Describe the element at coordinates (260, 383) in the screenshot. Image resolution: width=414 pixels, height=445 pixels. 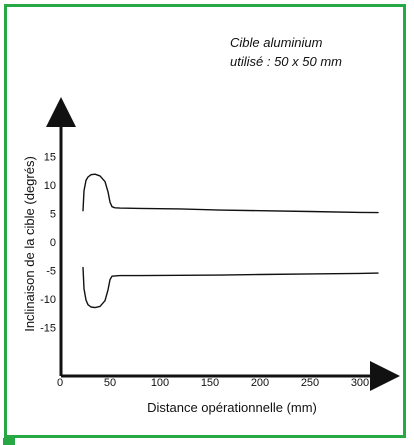
I see `x-tick-label: 200` at that location.